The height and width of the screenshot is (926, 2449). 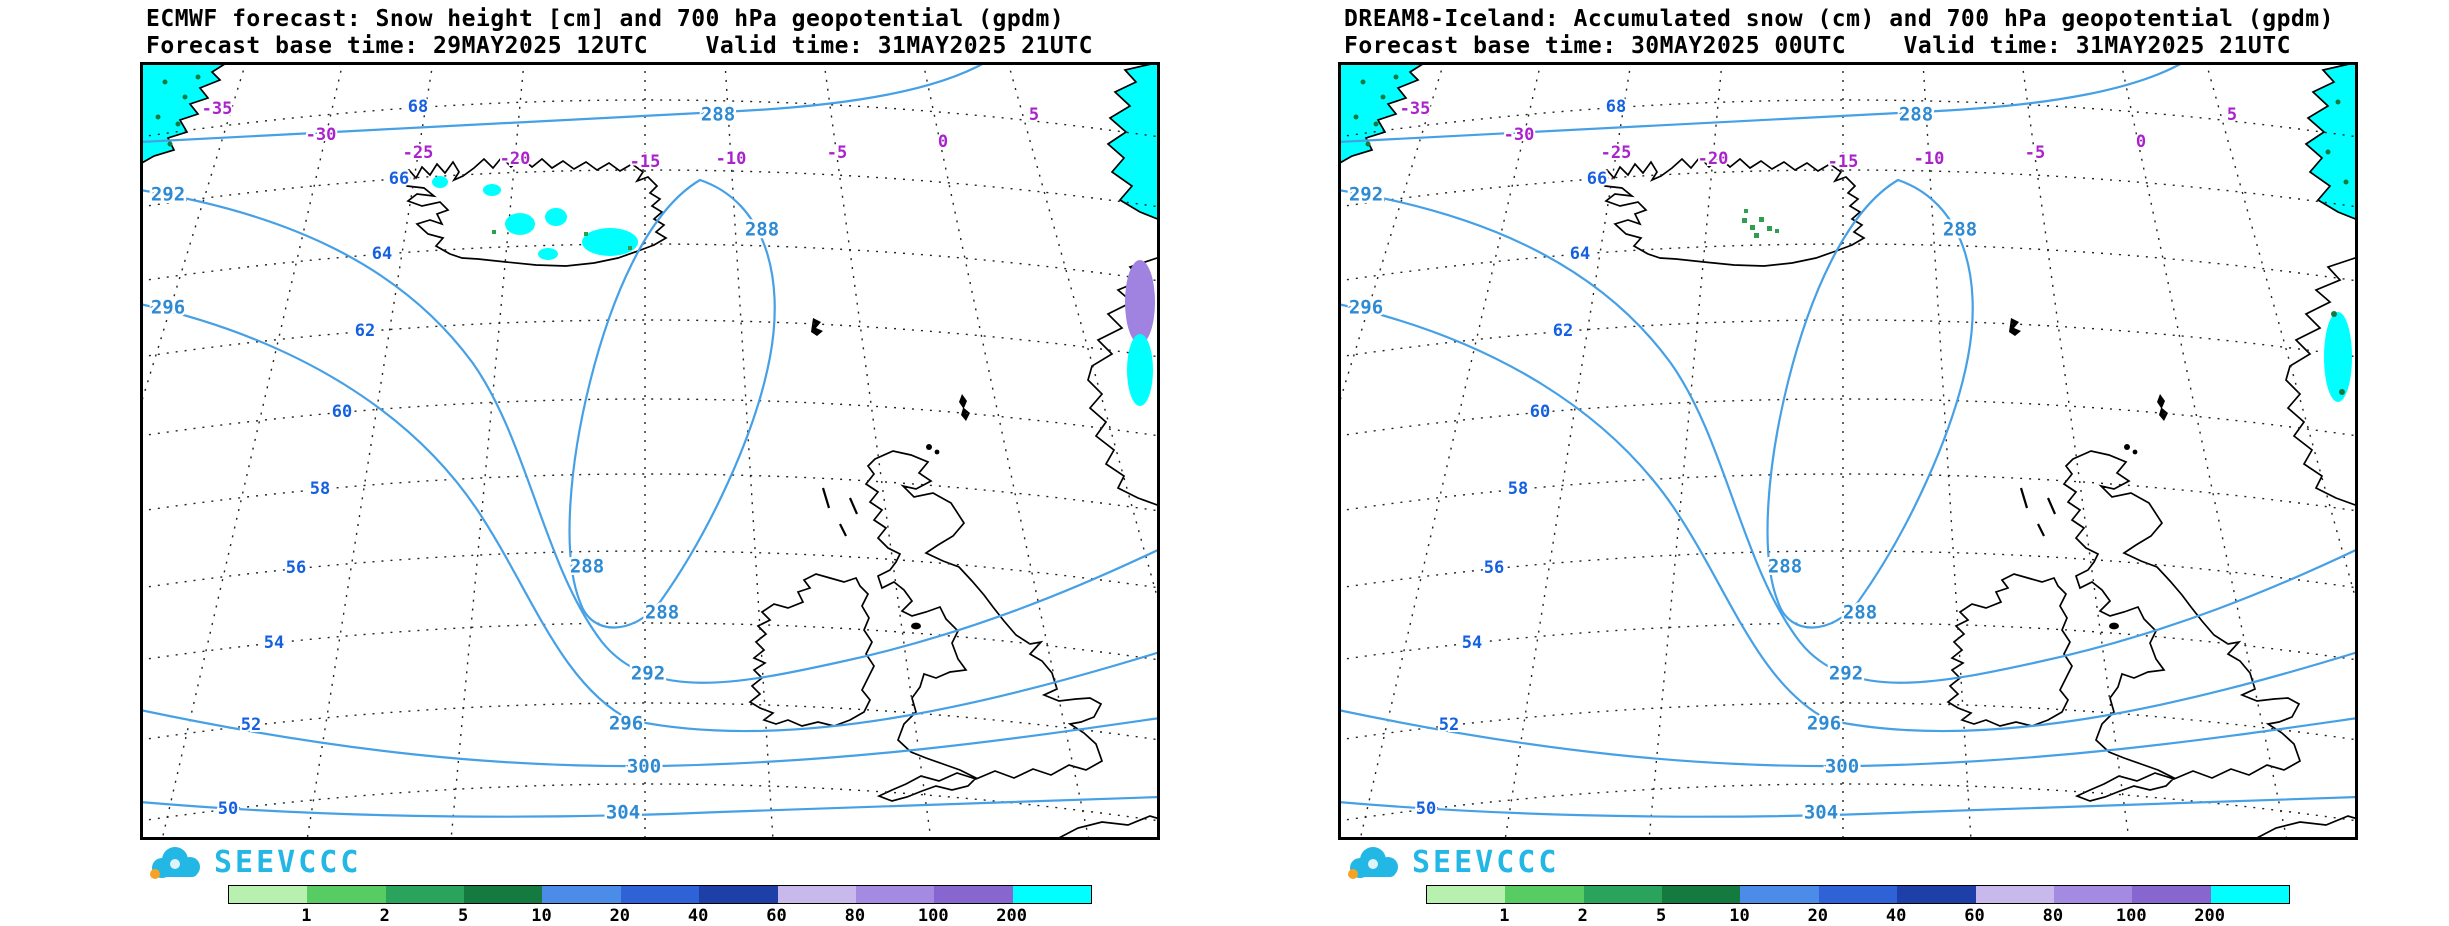 What do you see at coordinates (776, 916) in the screenshot?
I see `legend-value: 60` at bounding box center [776, 916].